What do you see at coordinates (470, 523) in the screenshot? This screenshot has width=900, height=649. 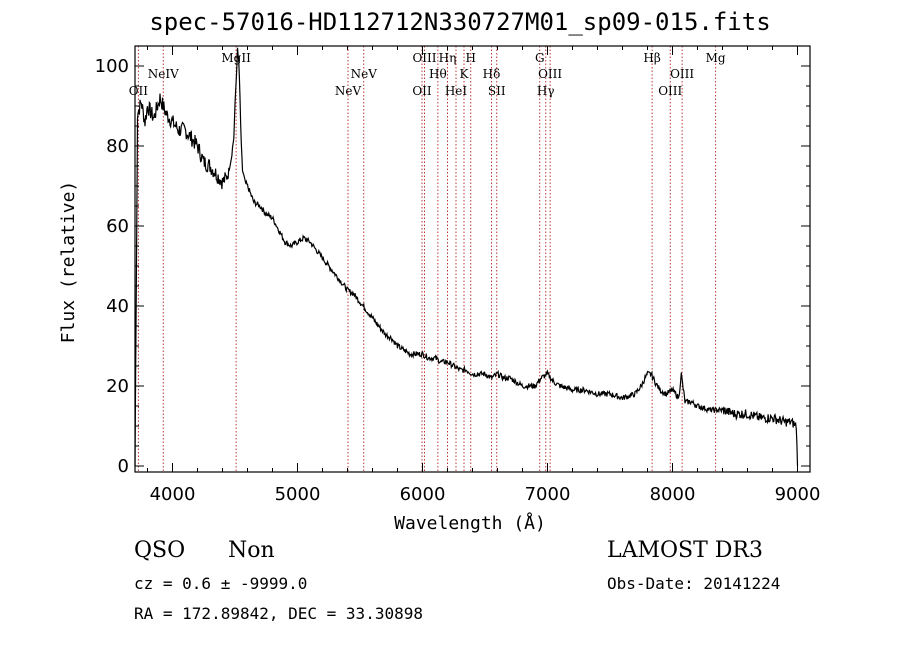 I see `x-axis-label: Wavelength (Å)` at bounding box center [470, 523].